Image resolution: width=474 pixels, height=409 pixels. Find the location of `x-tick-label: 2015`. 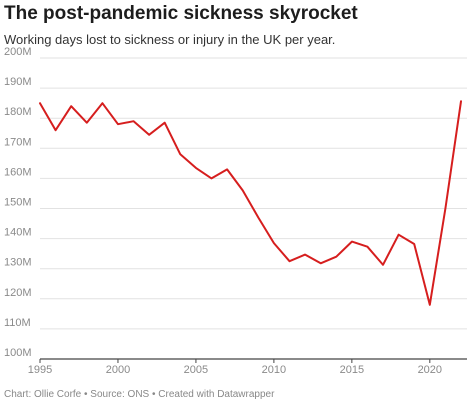

x-tick-label: 2015 is located at coordinates (352, 370).